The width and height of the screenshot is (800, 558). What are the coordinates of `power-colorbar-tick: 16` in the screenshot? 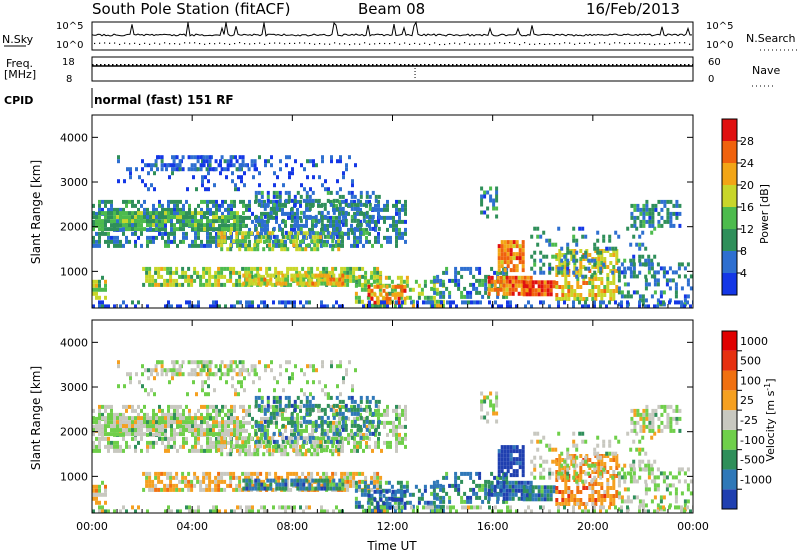 It's located at (747, 207).